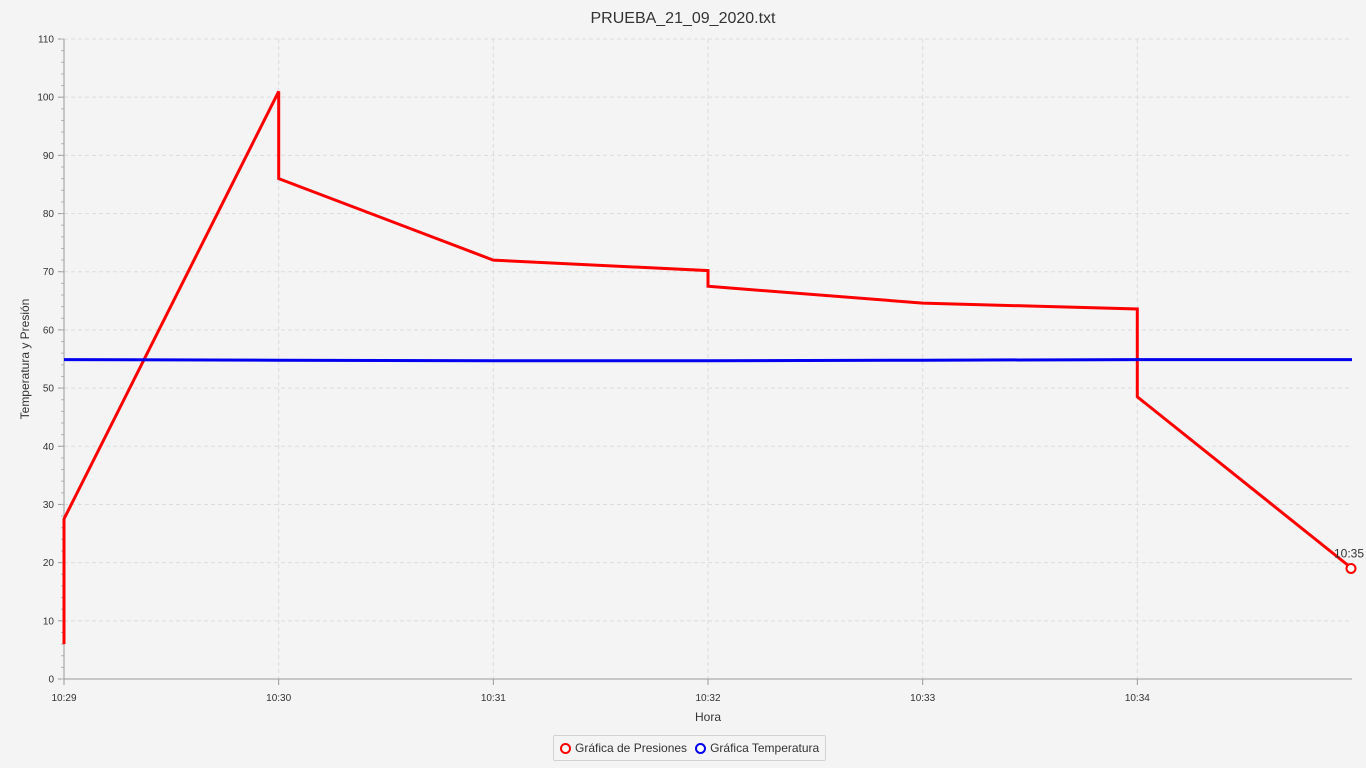 This screenshot has width=1366, height=768. I want to click on annotations-layer: 10:35, so click(1349, 560).